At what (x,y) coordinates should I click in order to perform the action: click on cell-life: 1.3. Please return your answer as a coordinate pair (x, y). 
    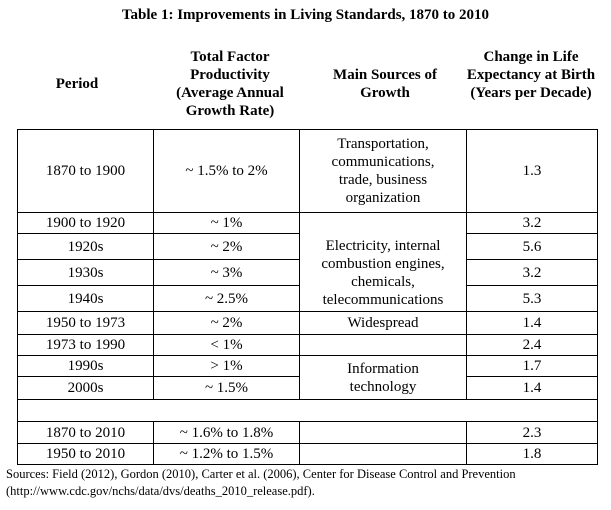
    Looking at the image, I should click on (532, 171).